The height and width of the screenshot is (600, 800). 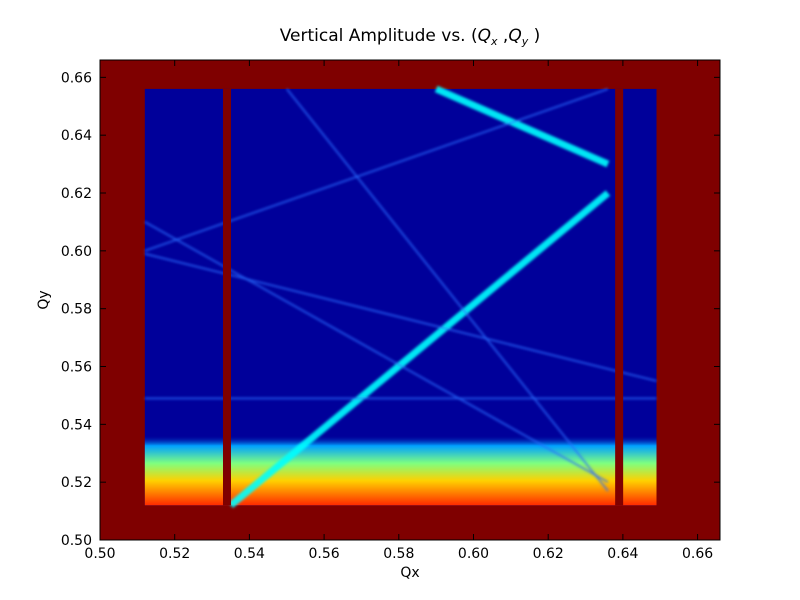 What do you see at coordinates (409, 573) in the screenshot?
I see `x-axis-label: Qx` at bounding box center [409, 573].